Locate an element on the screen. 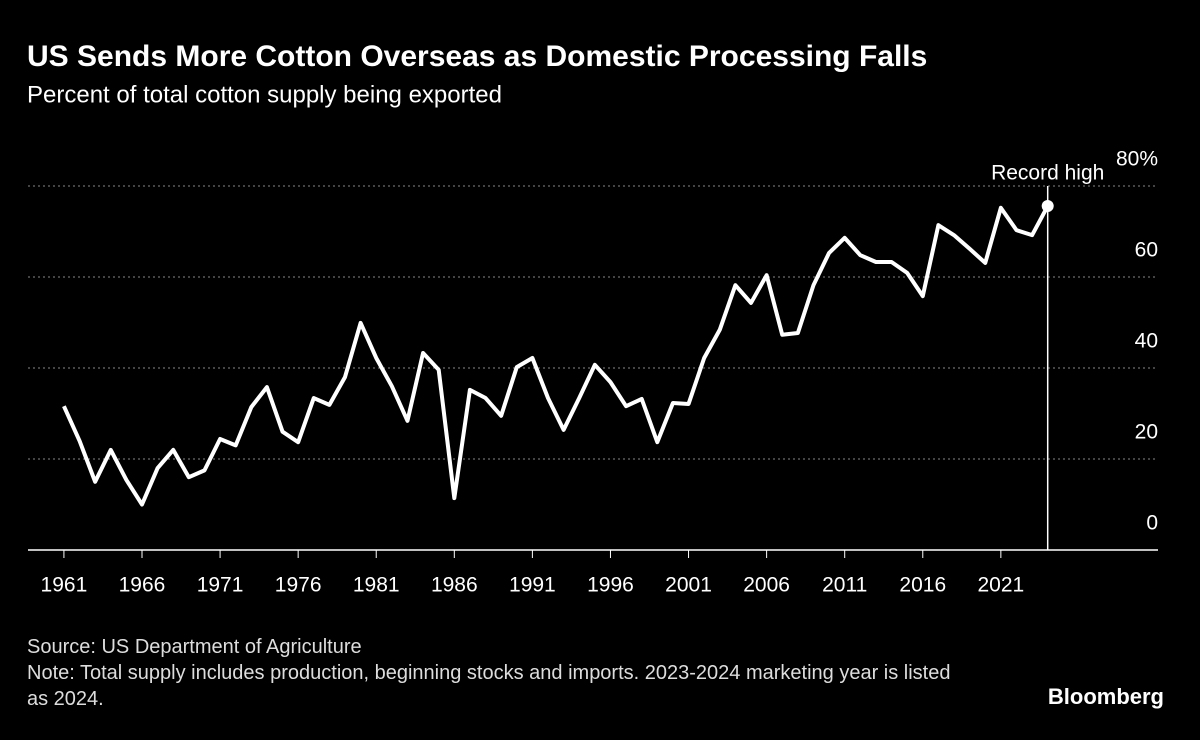 Image resolution: width=1200 pixels, height=740 pixels. x-tick-label: 1981 is located at coordinates (376, 585).